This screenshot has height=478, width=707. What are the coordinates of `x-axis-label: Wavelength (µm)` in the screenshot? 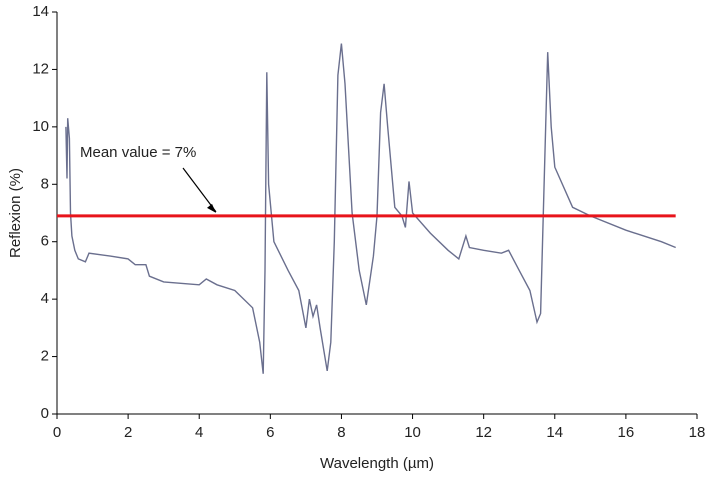 It's located at (377, 463).